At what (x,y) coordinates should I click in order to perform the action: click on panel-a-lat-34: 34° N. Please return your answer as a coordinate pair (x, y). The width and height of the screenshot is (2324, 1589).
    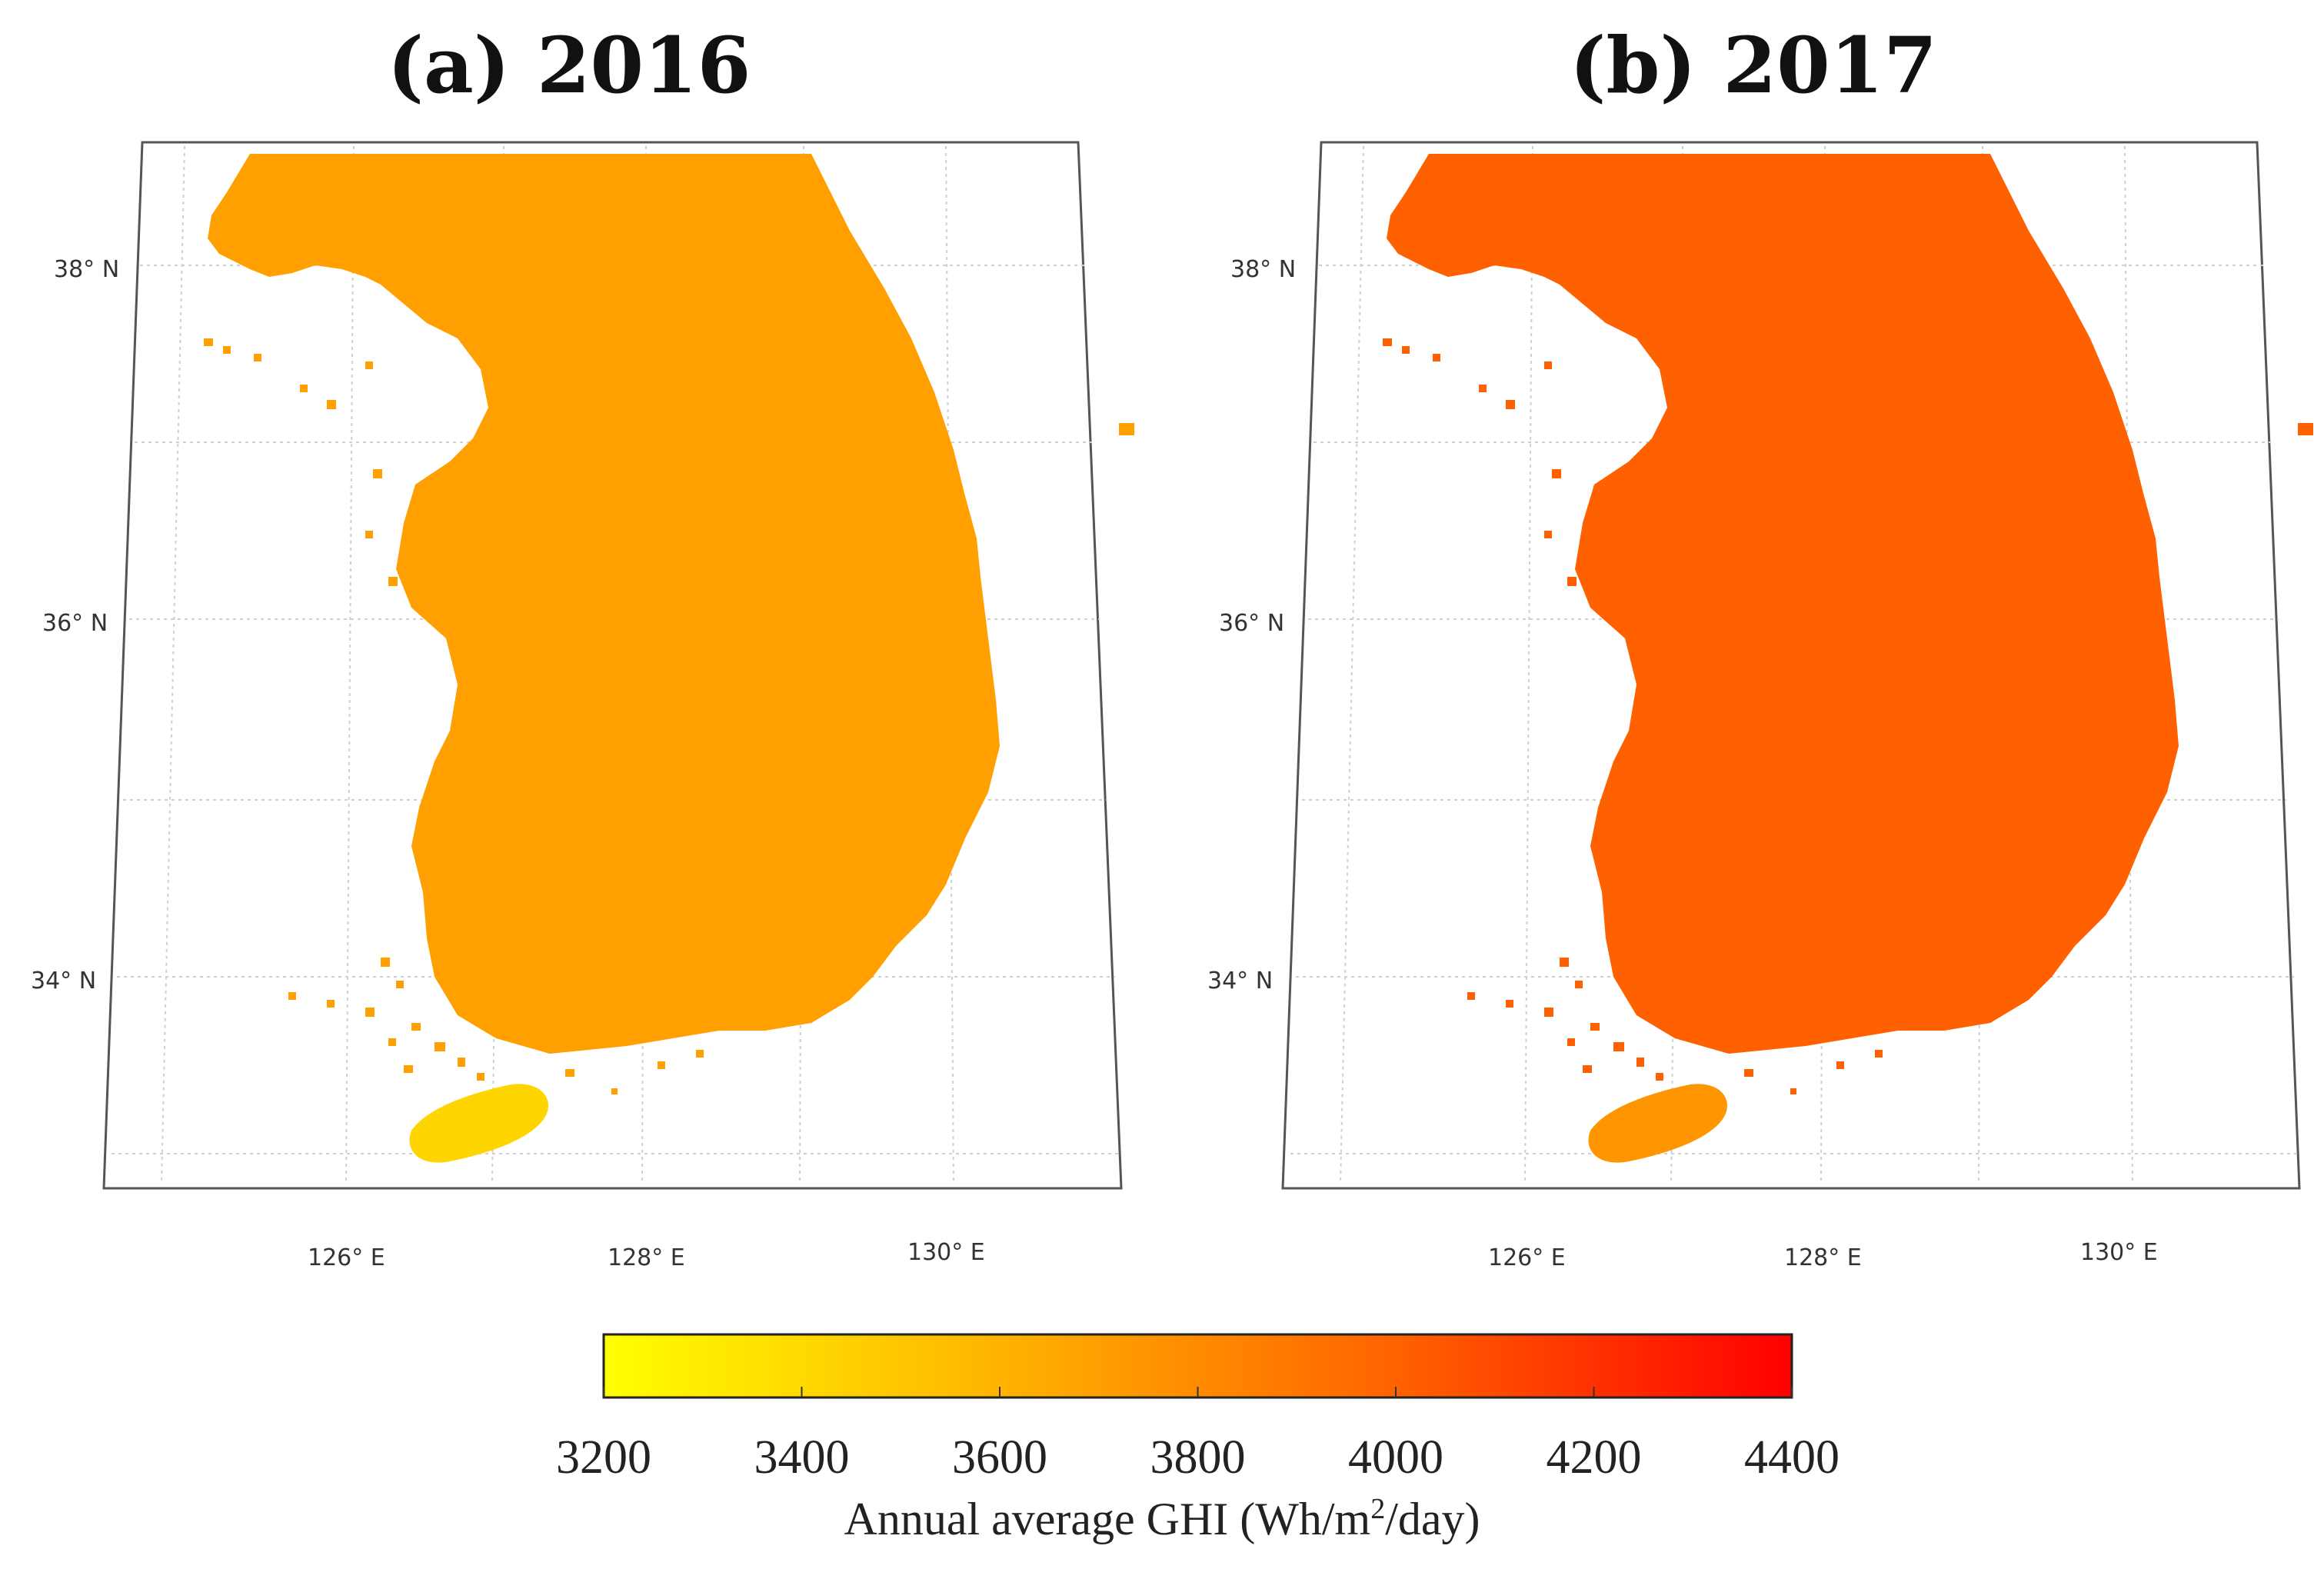
    Looking at the image, I should click on (63, 981).